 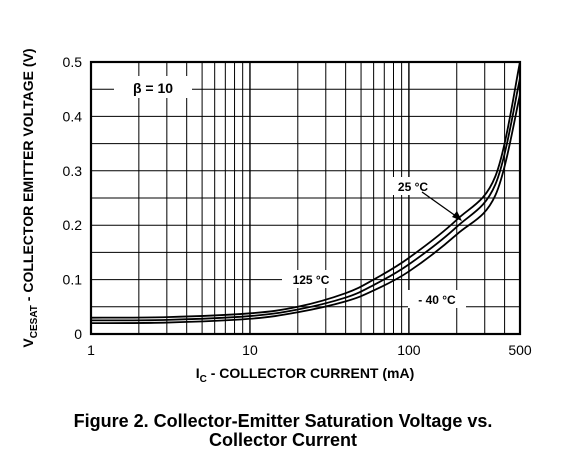 I want to click on y-tick-label: 0.4, so click(x=73, y=116).